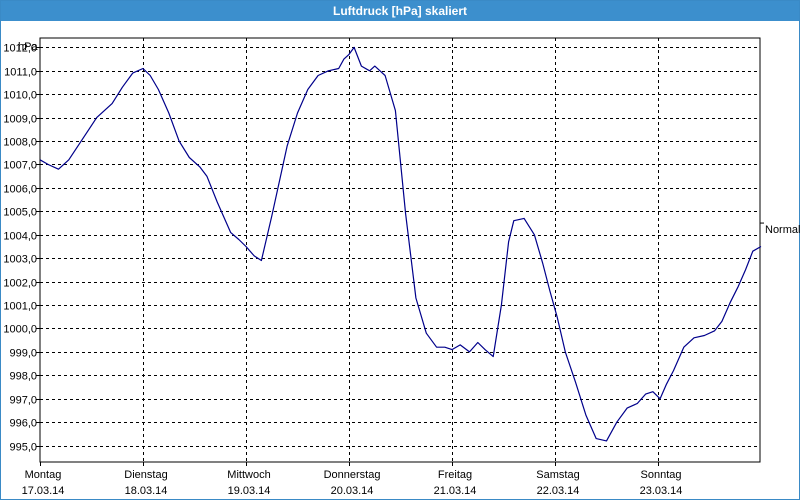 The width and height of the screenshot is (800, 500). Describe the element at coordinates (661, 475) in the screenshot. I see `x-tick-label-day: Sonntag` at that location.